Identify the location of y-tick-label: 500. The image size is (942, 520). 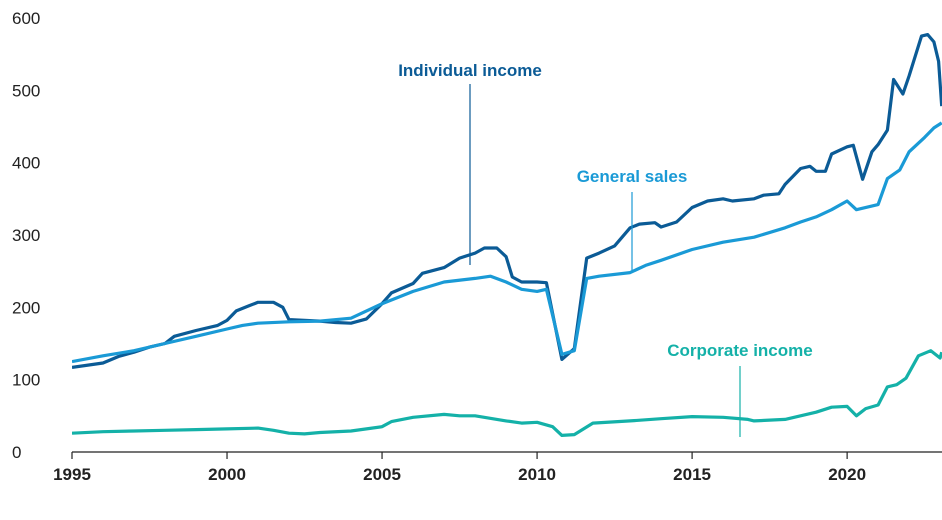
(26, 90).